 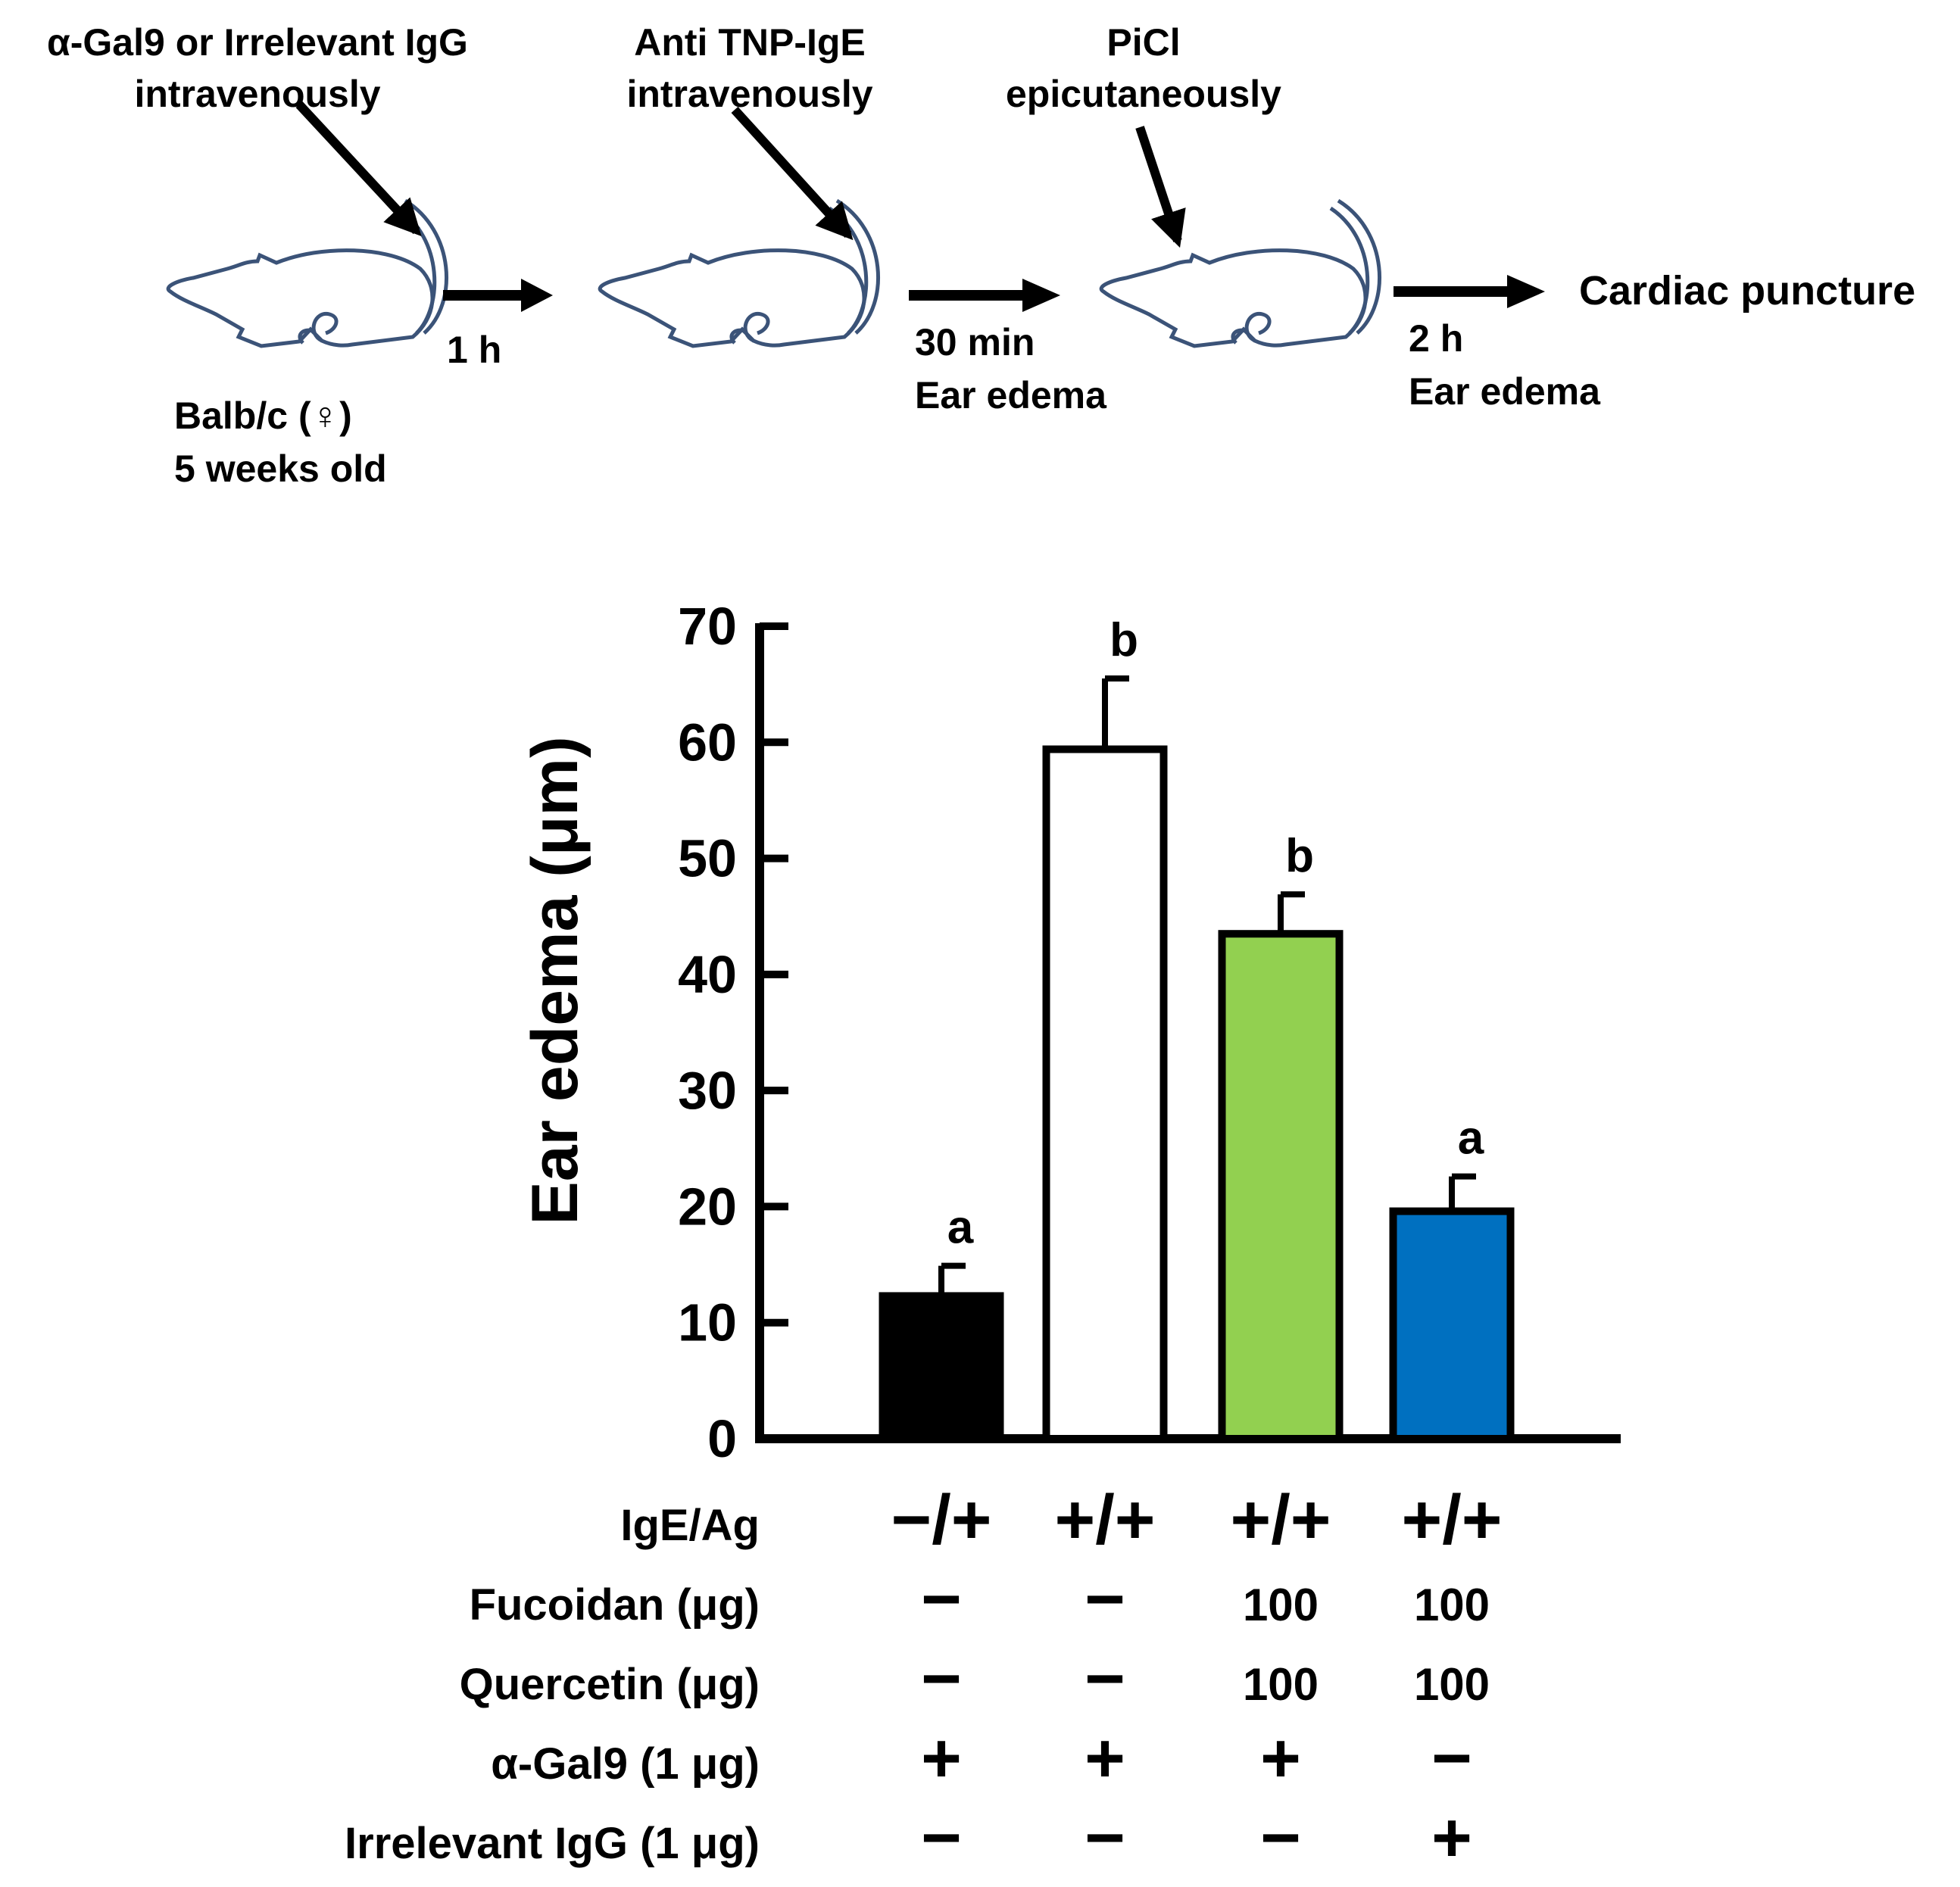 I want to click on y-tick-label: 70, so click(x=707, y=626).